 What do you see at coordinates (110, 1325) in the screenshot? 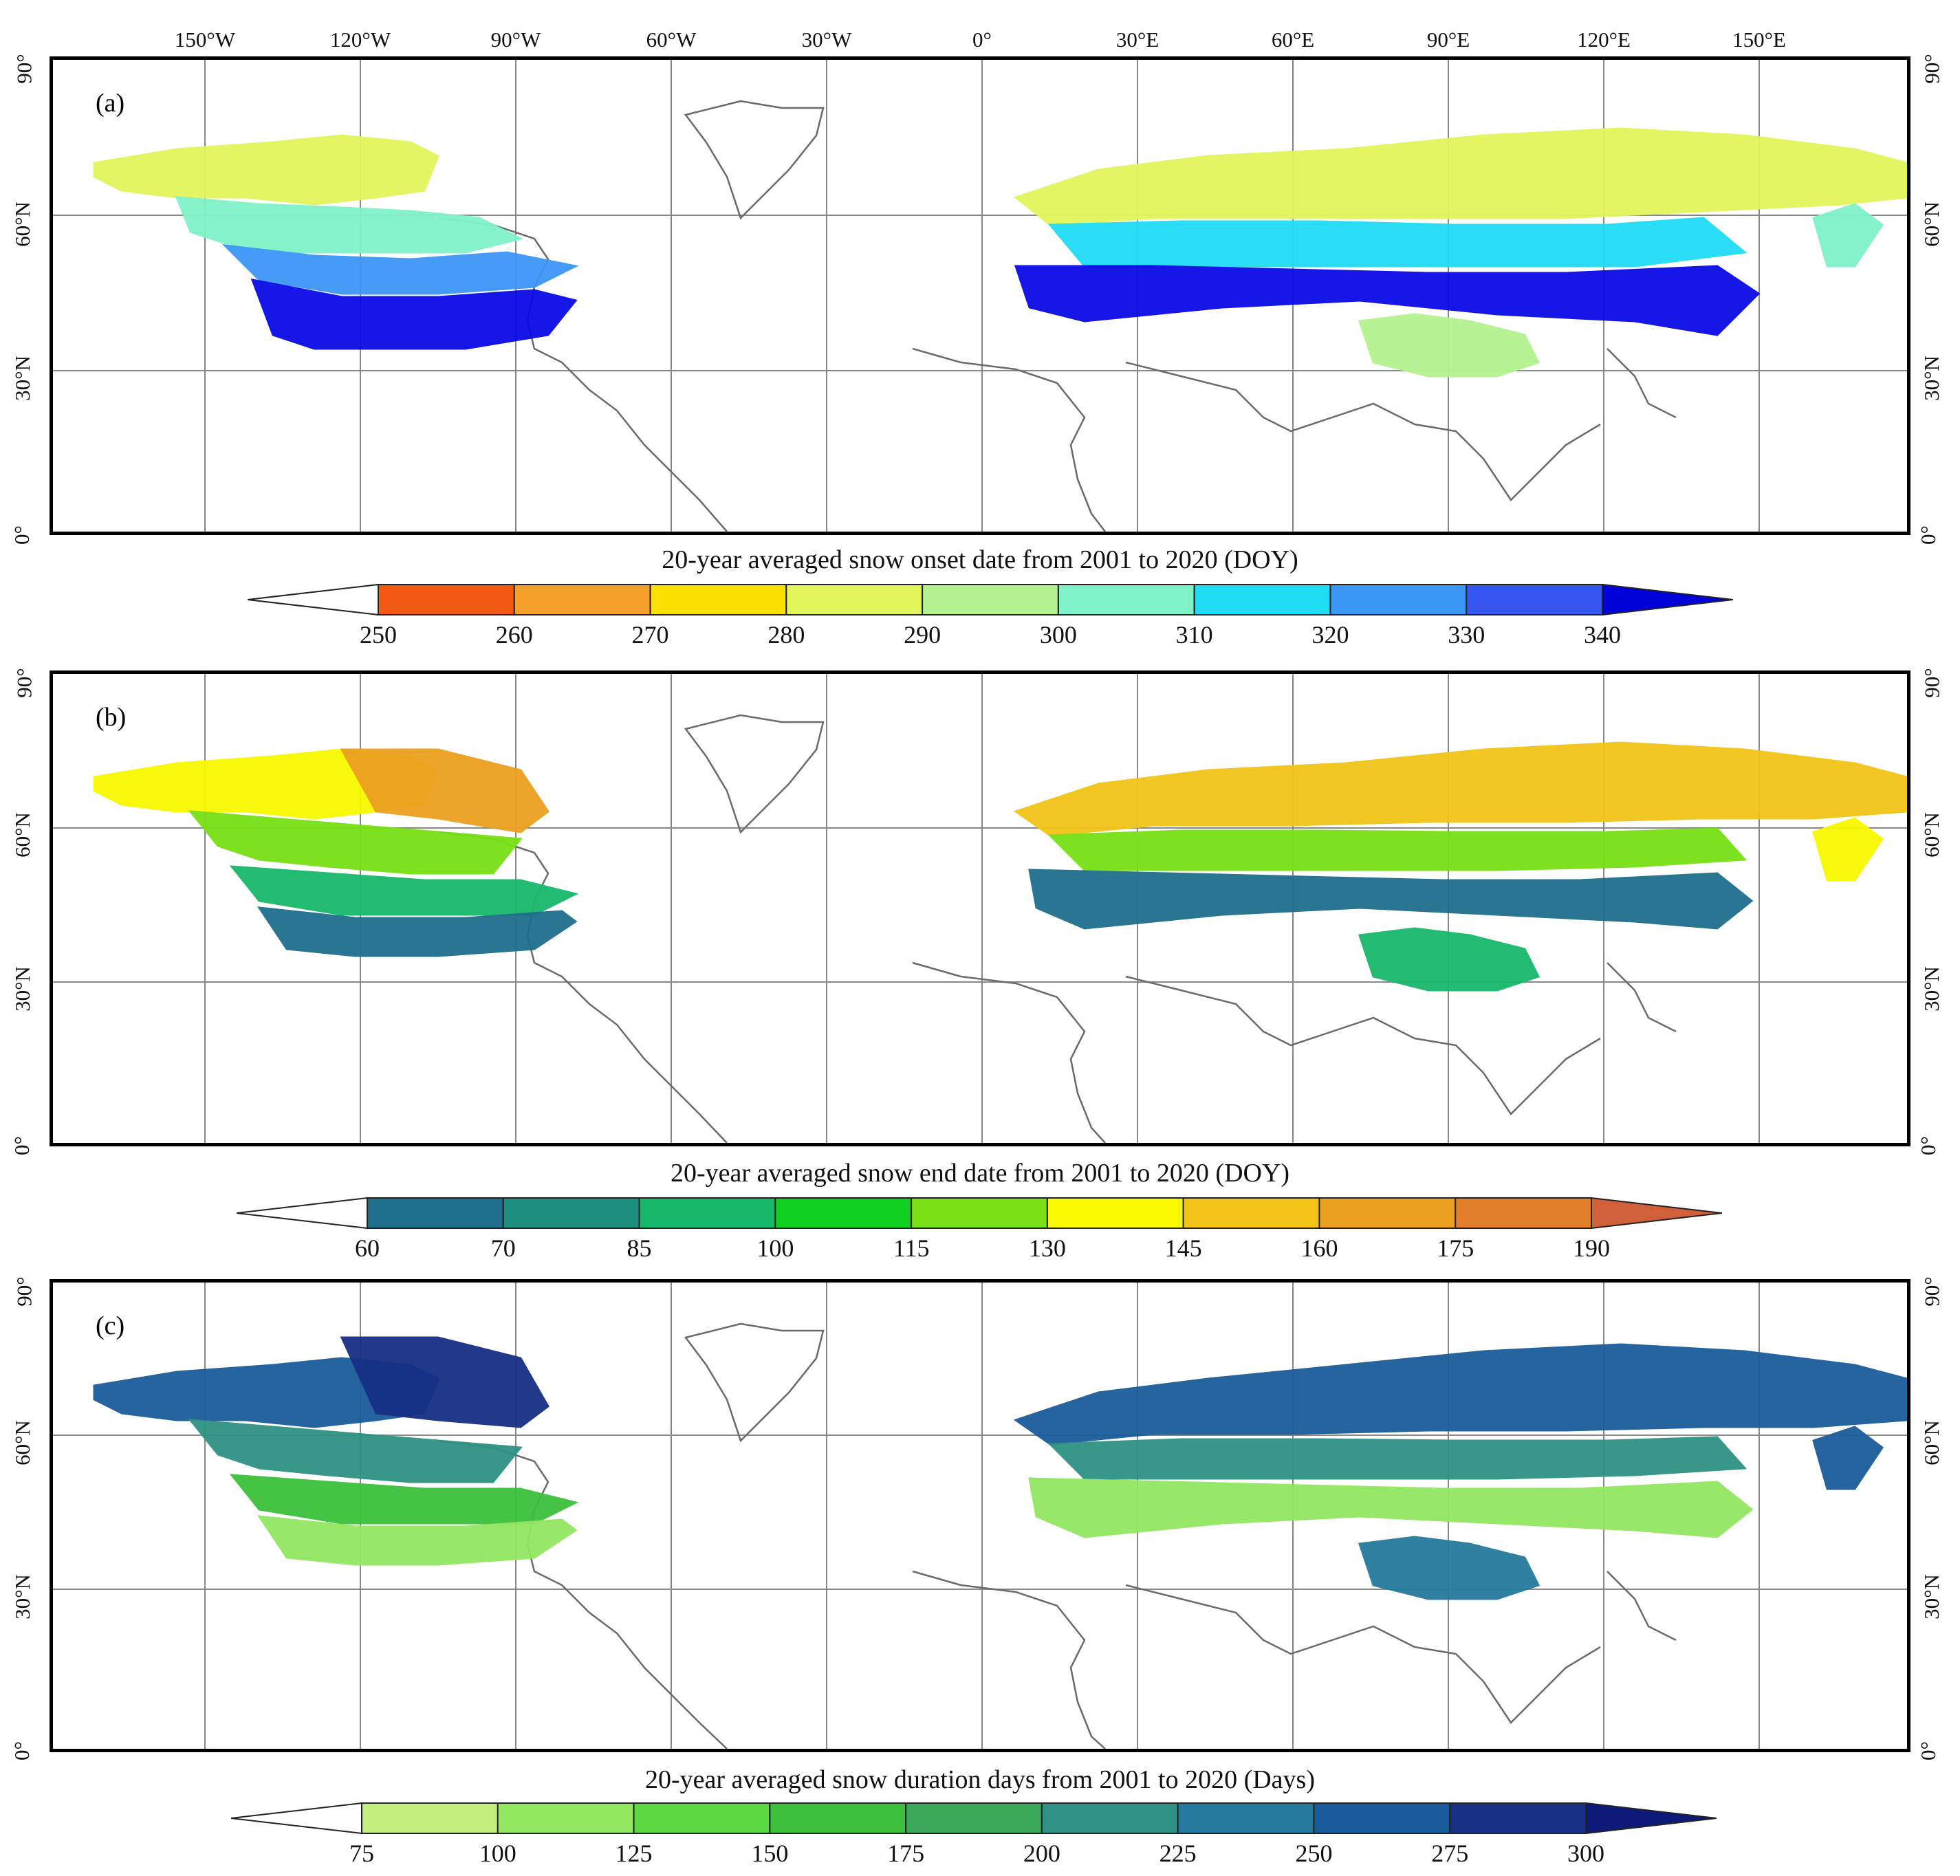
I see `panel-letter: (c)` at bounding box center [110, 1325].